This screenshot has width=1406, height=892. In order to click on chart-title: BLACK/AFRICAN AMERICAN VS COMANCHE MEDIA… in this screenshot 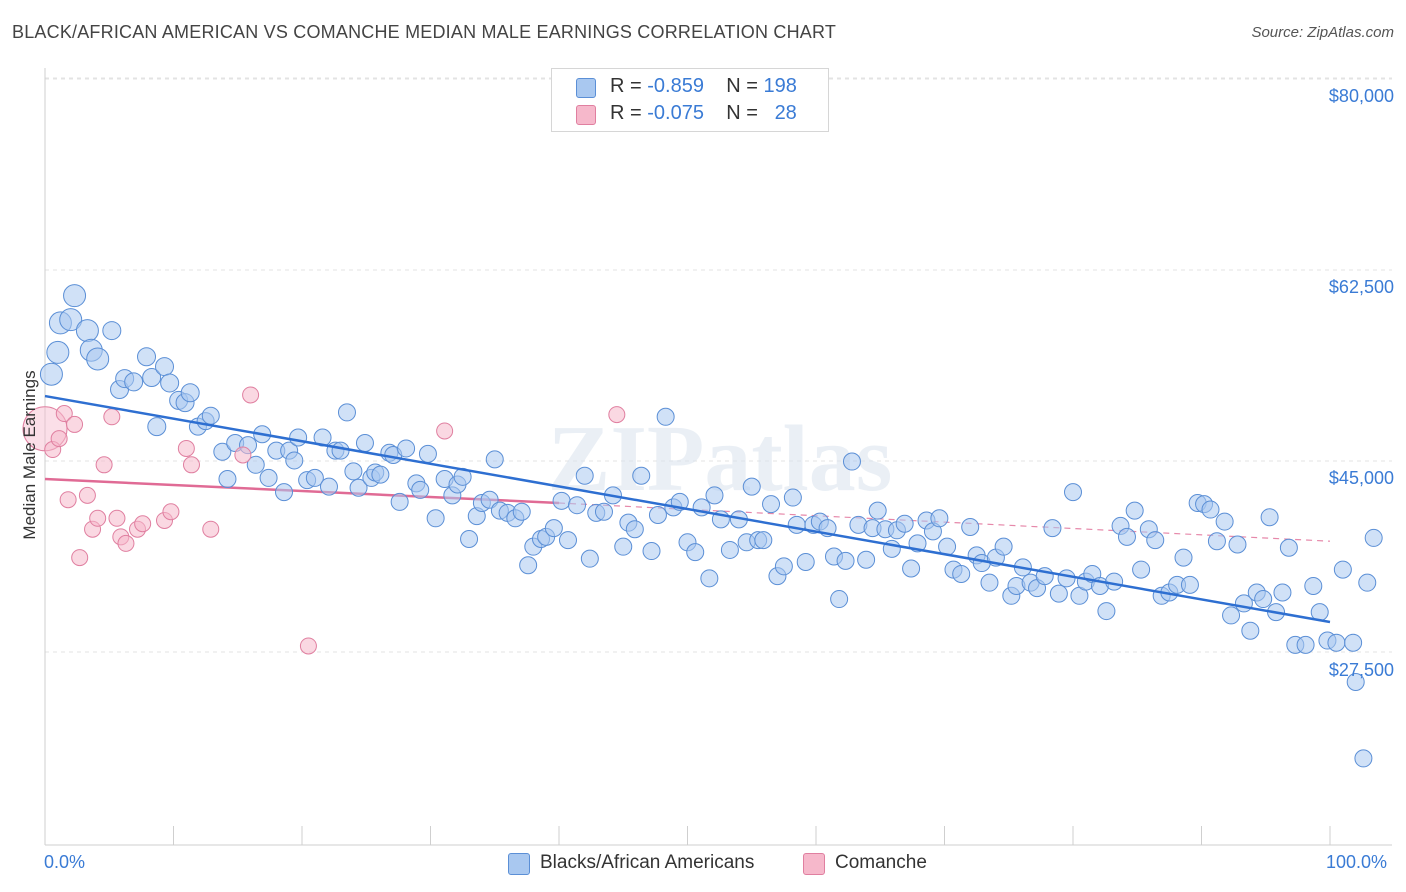, I will do `click(424, 32)`.